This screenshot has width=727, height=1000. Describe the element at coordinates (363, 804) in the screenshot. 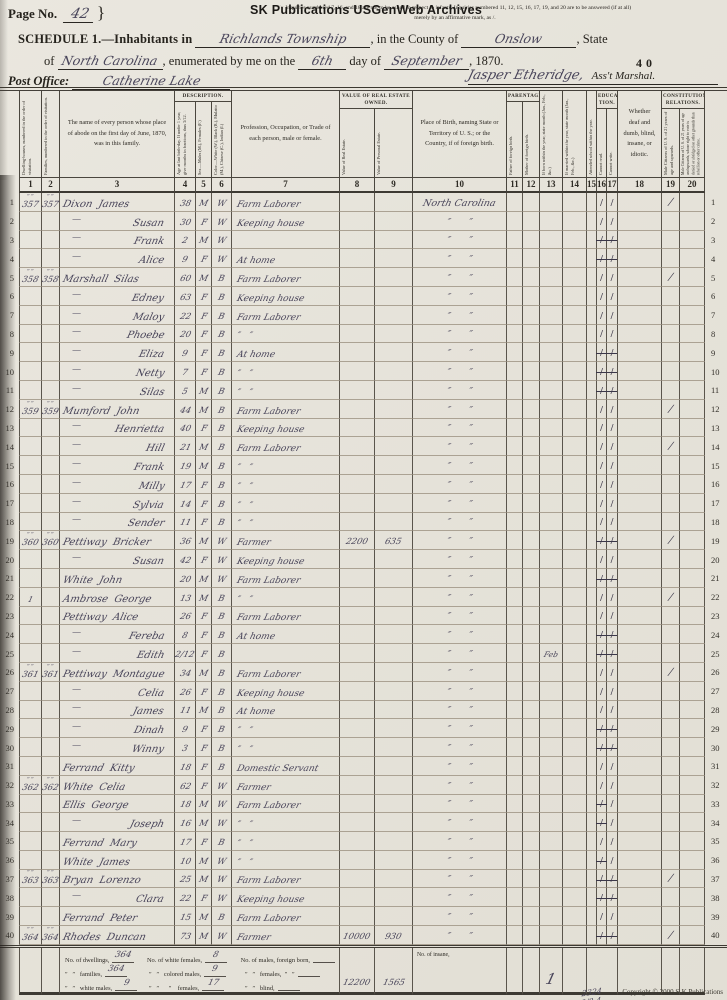

I see `table-row: 33 Ellis George 18 M W Farm Laborer ″ ″ // 33` at that location.